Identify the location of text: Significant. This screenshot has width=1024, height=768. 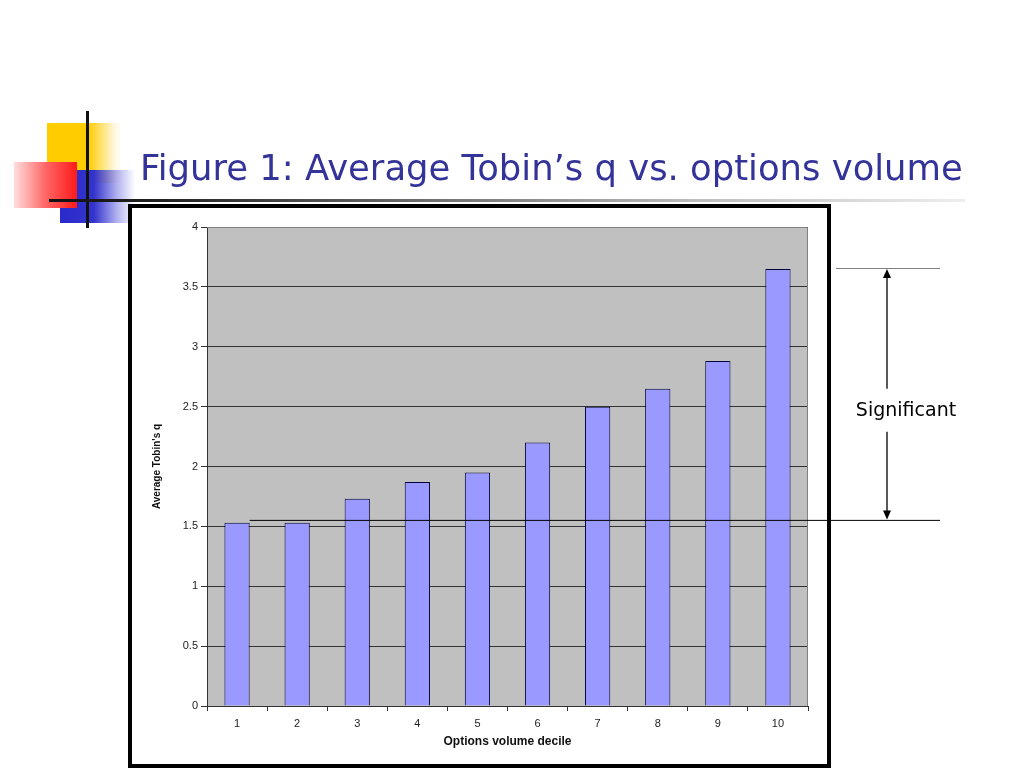
(906, 408).